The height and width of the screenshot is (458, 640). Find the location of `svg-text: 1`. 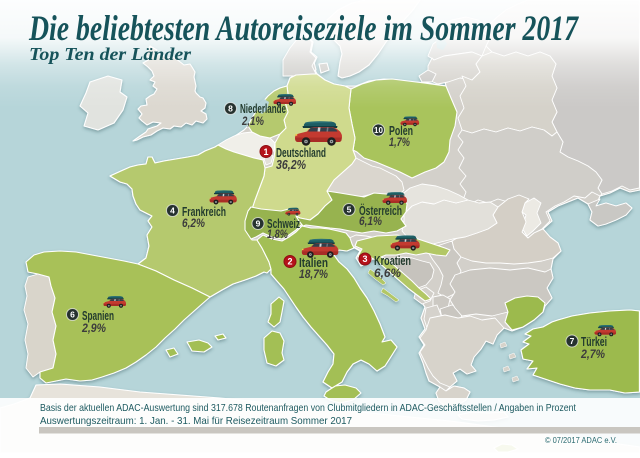

svg-text: 1 is located at coordinates (265, 152).